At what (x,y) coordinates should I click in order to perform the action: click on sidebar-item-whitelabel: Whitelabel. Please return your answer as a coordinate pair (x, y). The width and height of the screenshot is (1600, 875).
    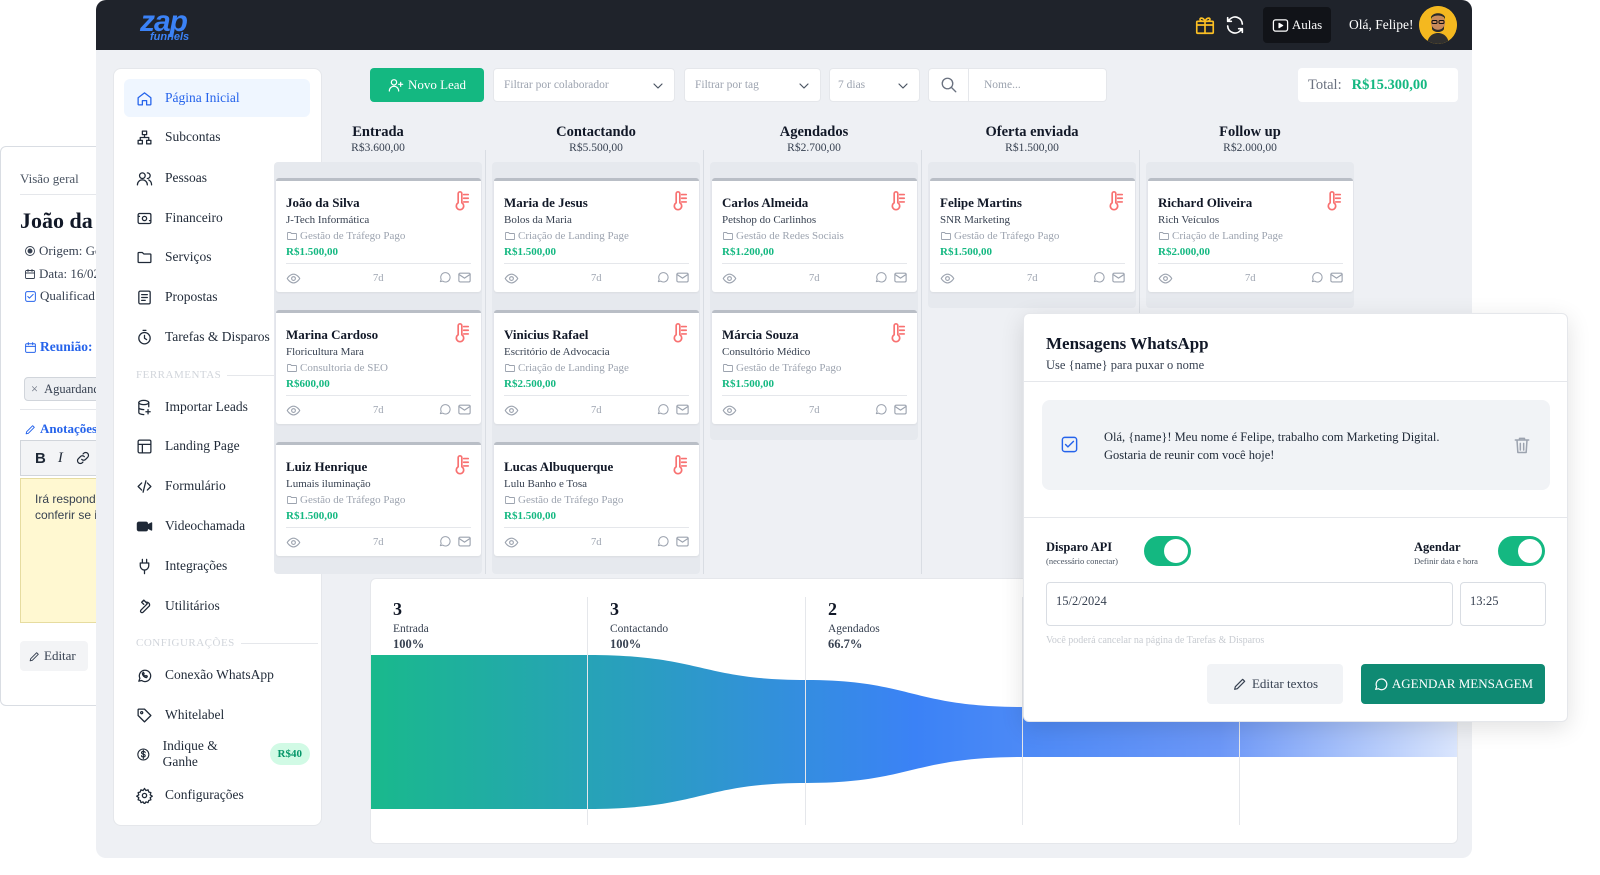
    Looking at the image, I should click on (217, 715).